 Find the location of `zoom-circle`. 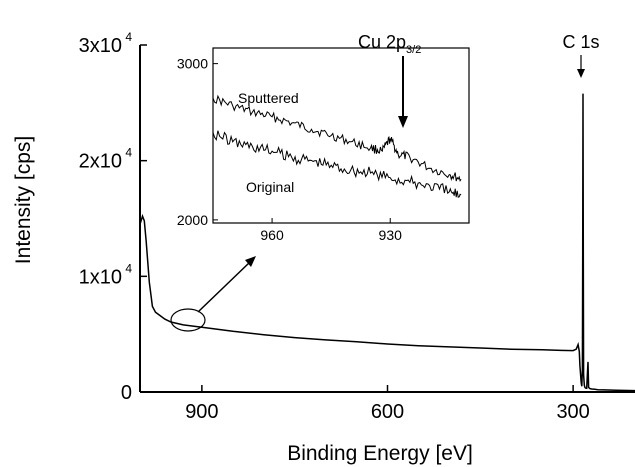

zoom-circle is located at coordinates (188, 320).